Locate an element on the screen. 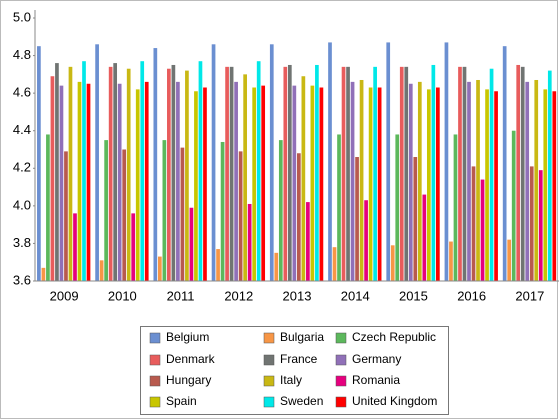 This screenshot has height=420, width=559. legend-label: Bulgaria is located at coordinates (302, 337).